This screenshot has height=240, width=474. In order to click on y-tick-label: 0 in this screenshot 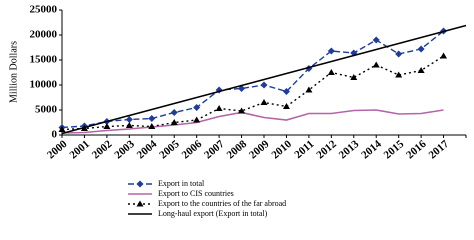, I will do `click(55, 135)`.